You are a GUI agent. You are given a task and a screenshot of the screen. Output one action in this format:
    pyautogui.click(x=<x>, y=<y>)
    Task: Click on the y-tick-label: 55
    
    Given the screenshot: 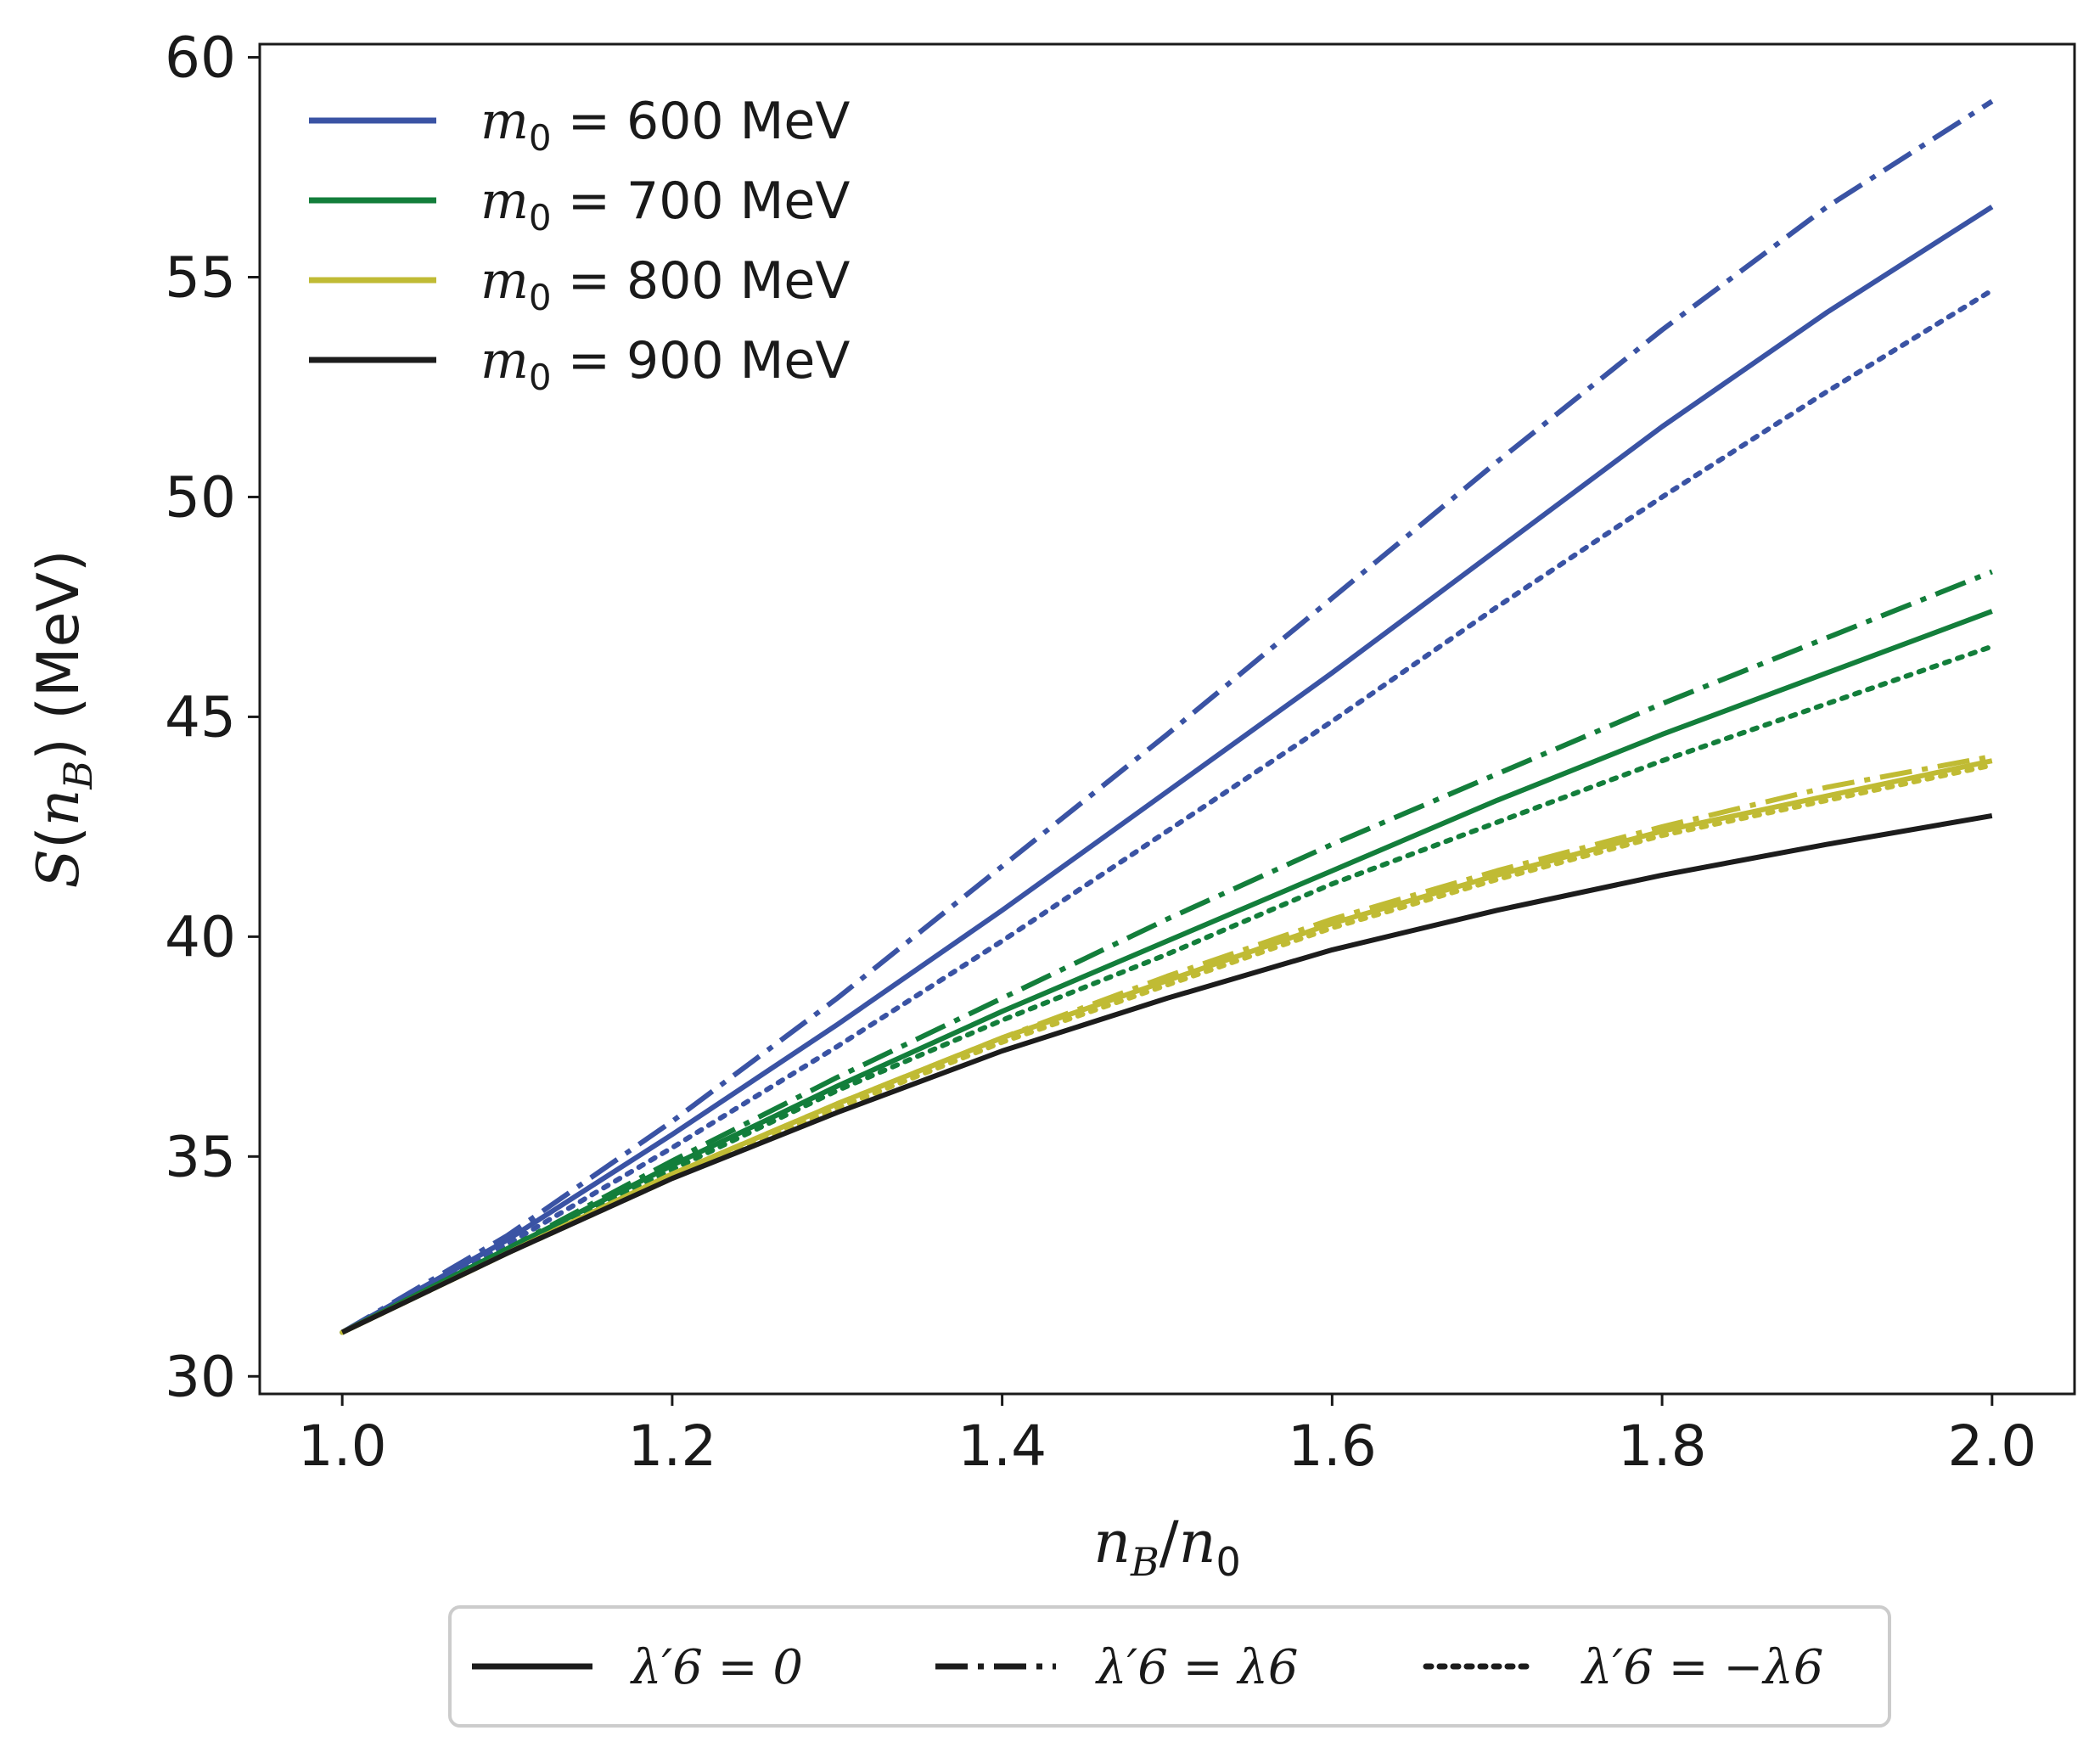 What is the action you would take?
    pyautogui.click(x=200, y=277)
    